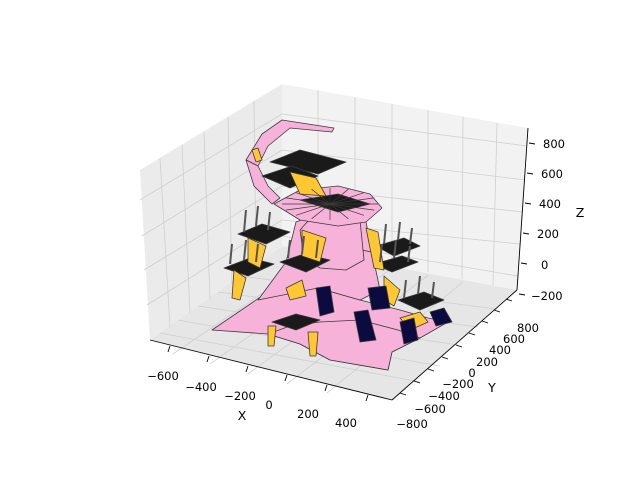 The height and width of the screenshot is (480, 640). I want to click on y-tick-label: −800, so click(412, 424).